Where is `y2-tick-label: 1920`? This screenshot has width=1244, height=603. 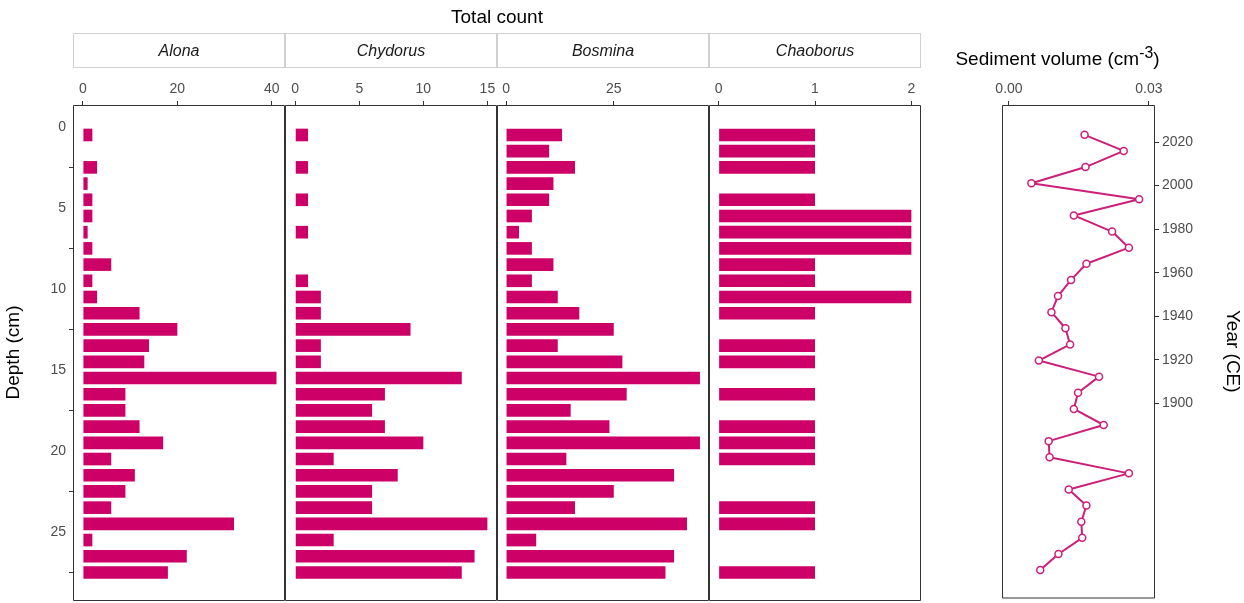
y2-tick-label: 1920 is located at coordinates (1178, 358).